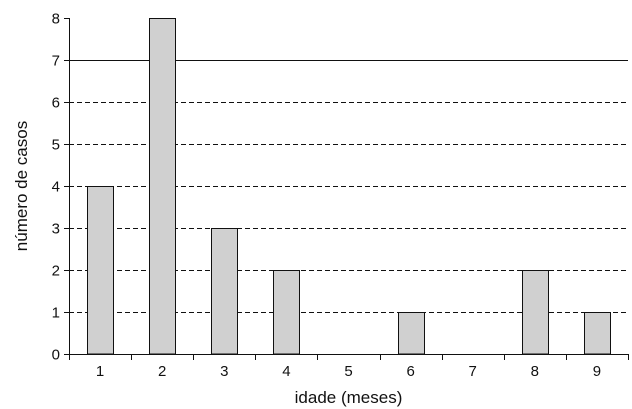 Image resolution: width=632 pixels, height=409 pixels. I want to click on y-tick-label-1: 1, so click(56, 313).